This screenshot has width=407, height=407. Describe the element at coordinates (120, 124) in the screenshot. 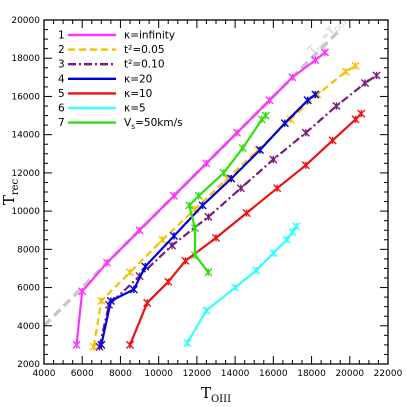

I see `legend-item-7: 7 Vs=50km/s` at that location.